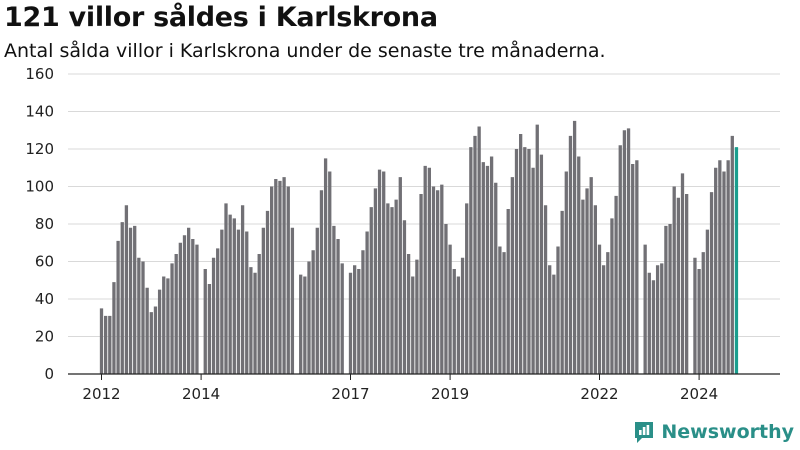  I want to click on y-axis-tick-labels: 0 20 40 60 80 100 120 140 160, so click(39, 224).